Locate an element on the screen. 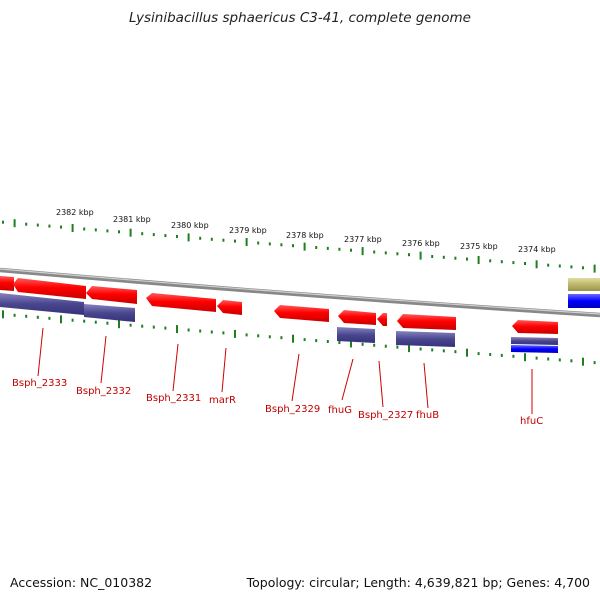  inner-tick-ring is located at coordinates (299, 338).